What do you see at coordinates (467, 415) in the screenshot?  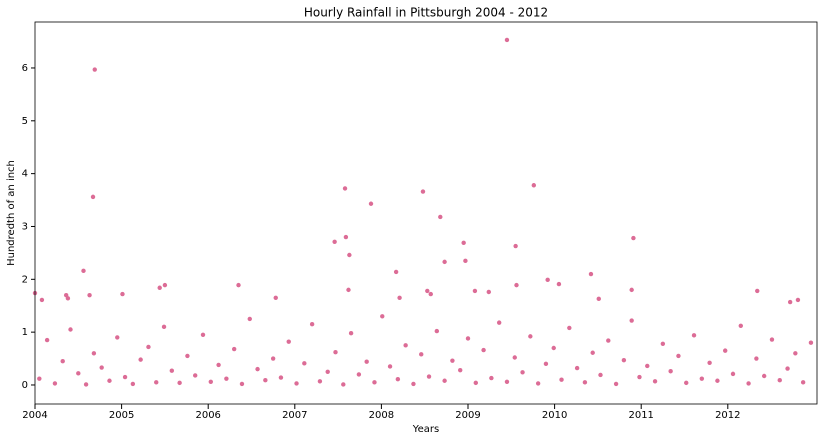 I see `x-tick-label: 2009` at bounding box center [467, 415].